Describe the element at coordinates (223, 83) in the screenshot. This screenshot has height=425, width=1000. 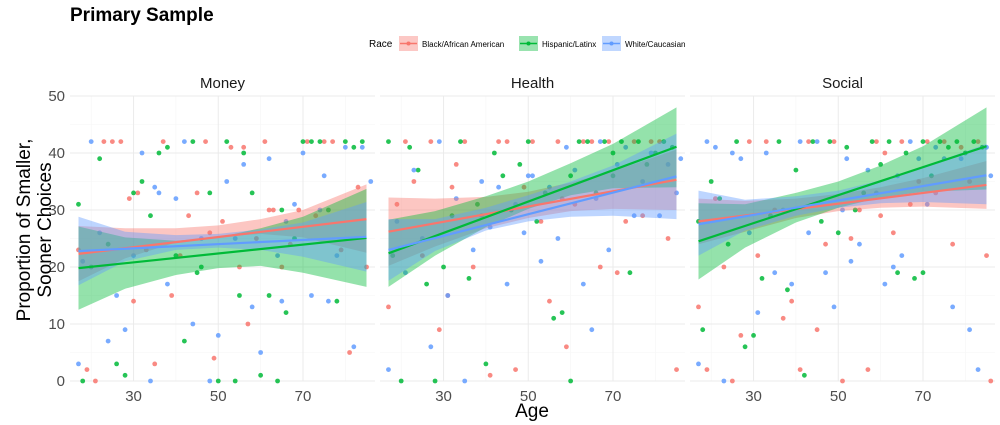
I see `facet-label: Money` at that location.